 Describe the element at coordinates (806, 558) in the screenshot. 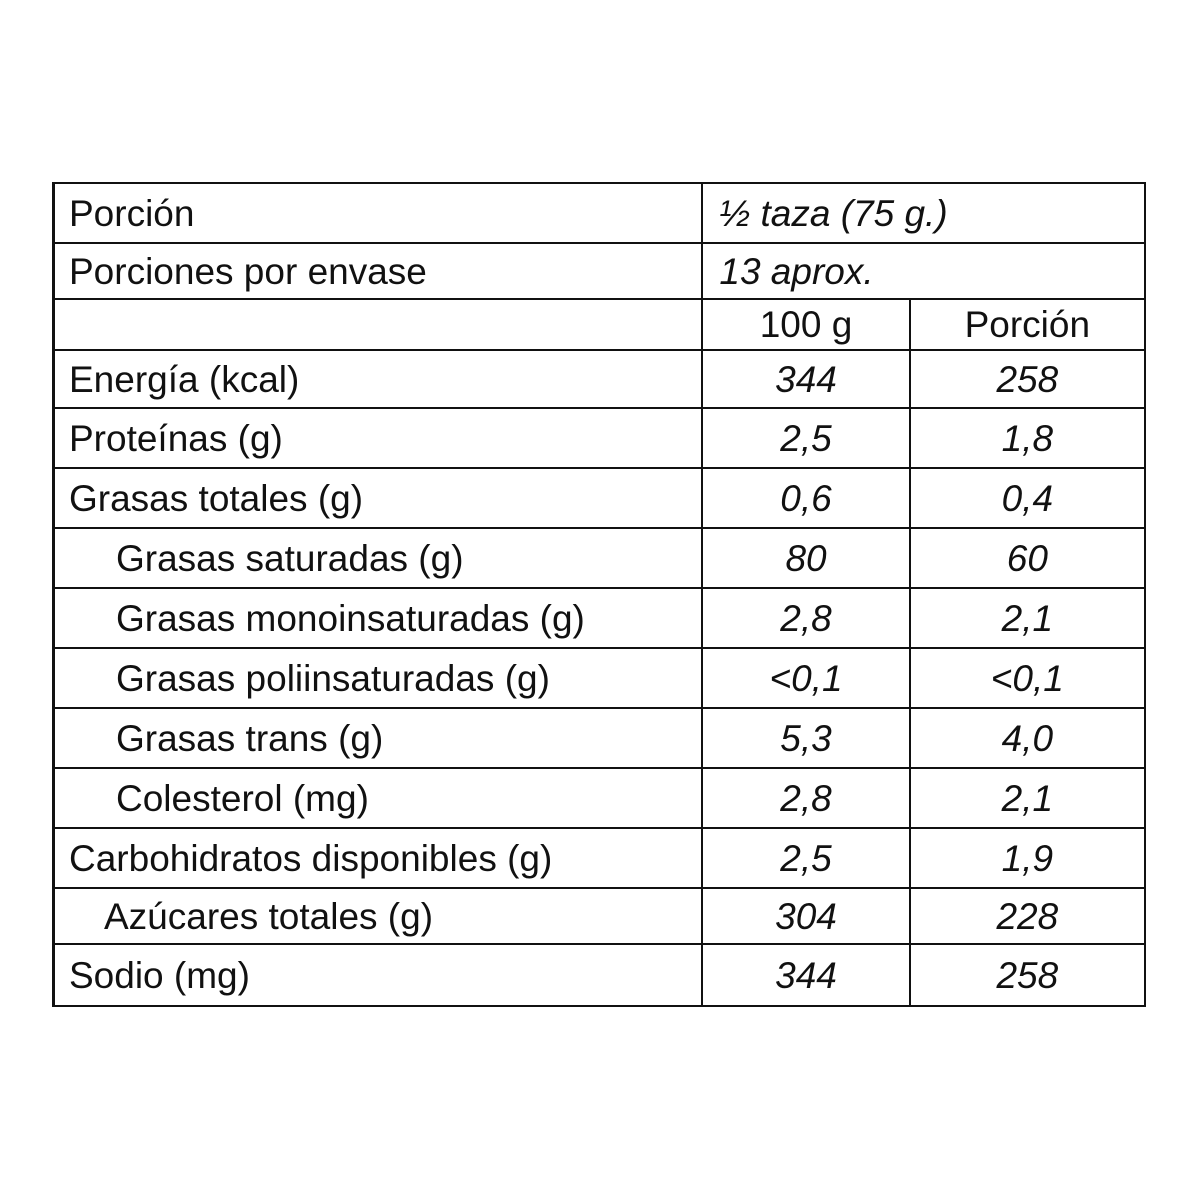

I see `nutrient-value-100g: 80` at that location.